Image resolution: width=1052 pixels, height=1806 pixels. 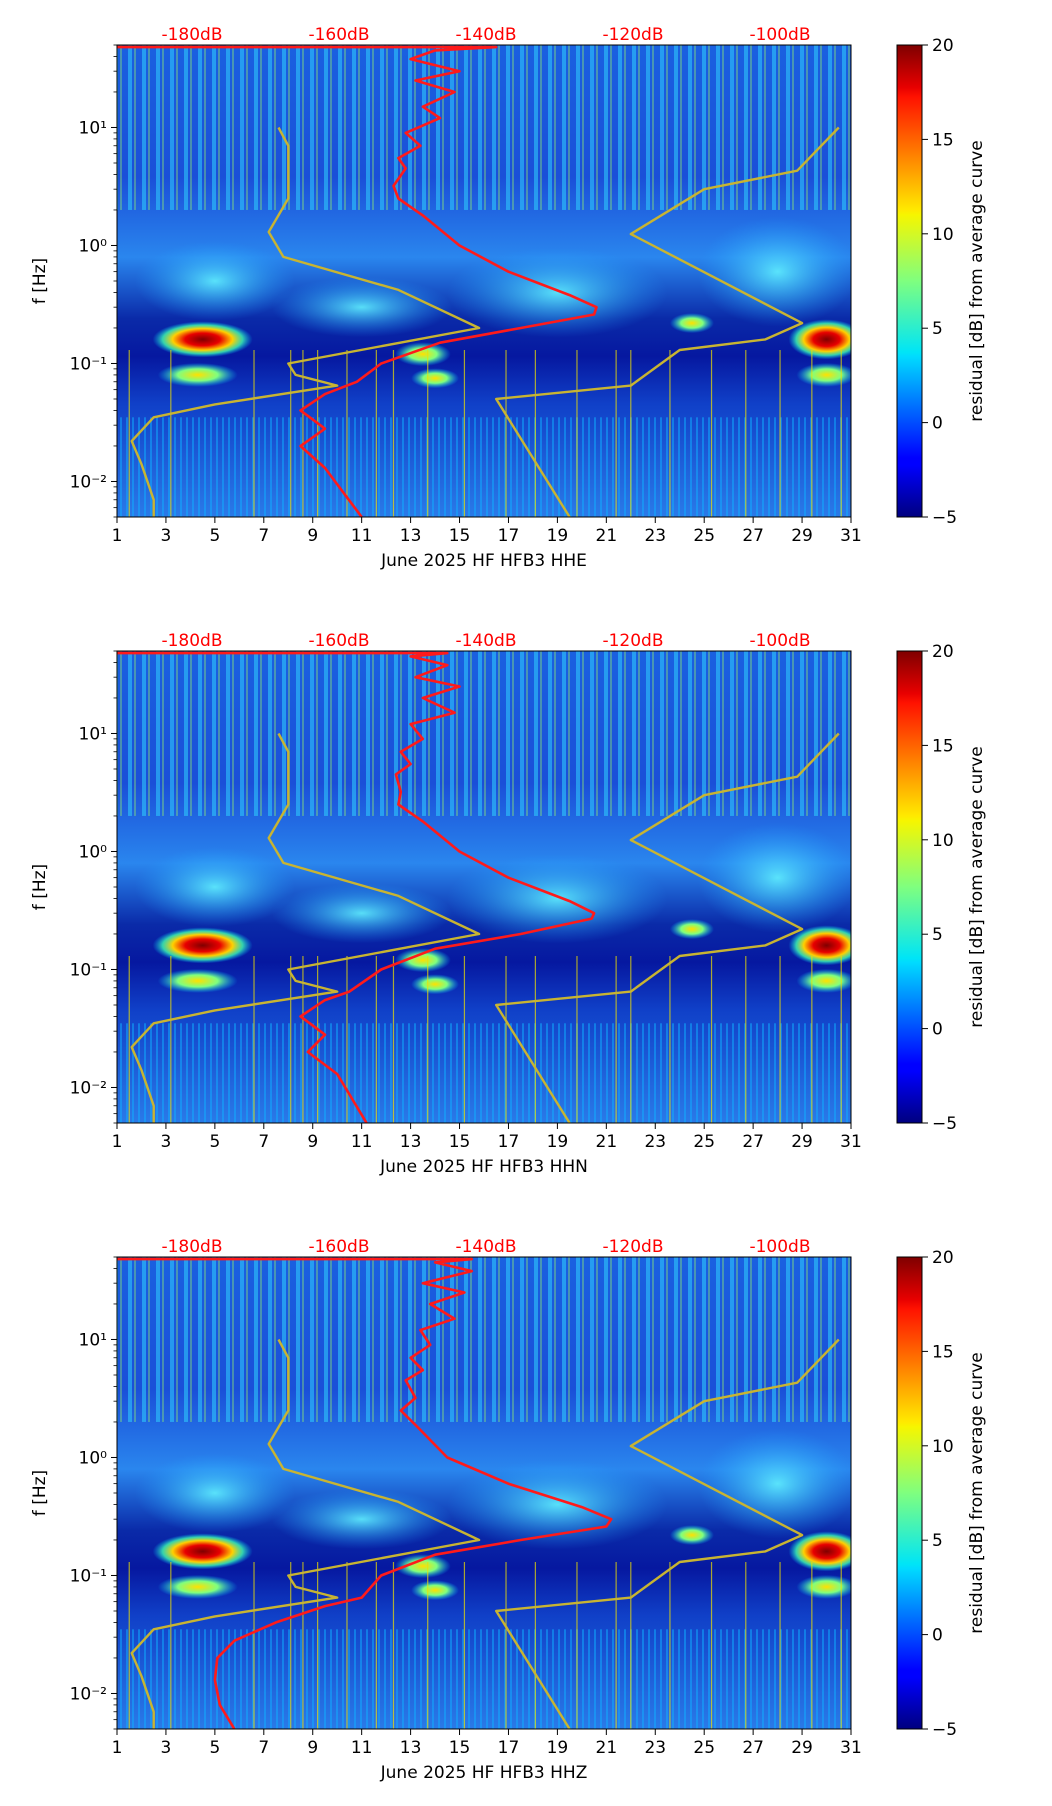 I want to click on average-psd-curve, so click(x=357, y=281).